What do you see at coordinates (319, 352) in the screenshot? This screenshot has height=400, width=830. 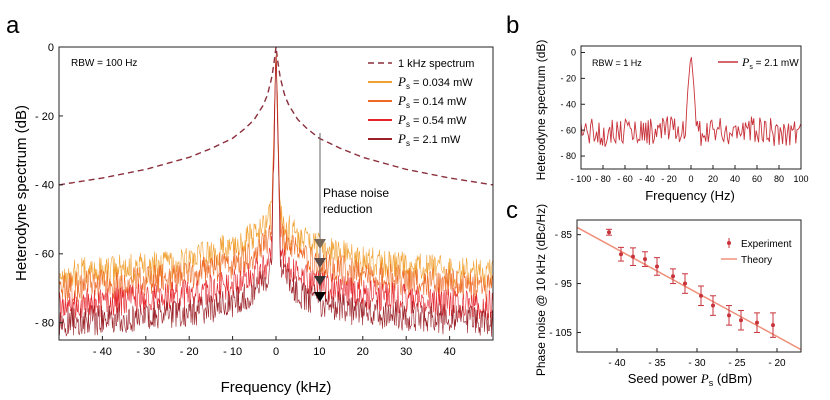 I see `x-tick-label: 10` at bounding box center [319, 352].